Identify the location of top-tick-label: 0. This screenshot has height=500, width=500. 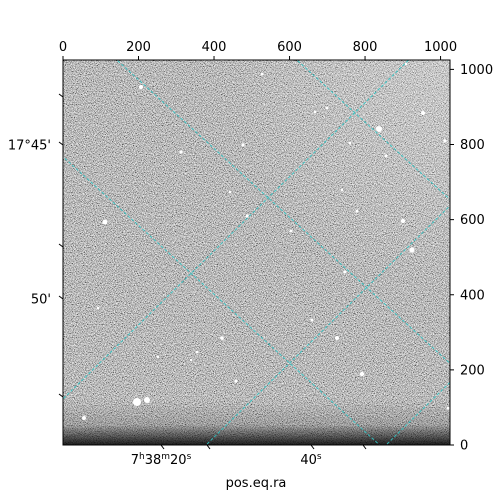
(63, 47).